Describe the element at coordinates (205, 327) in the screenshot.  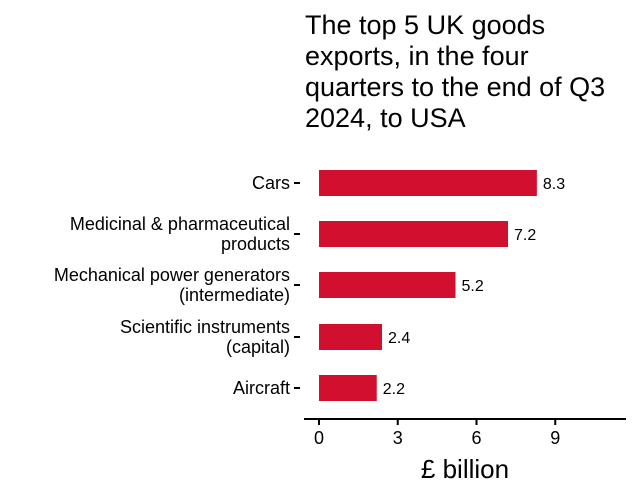
I see `y-tick-label-4-line-1: Scientific instruments` at that location.